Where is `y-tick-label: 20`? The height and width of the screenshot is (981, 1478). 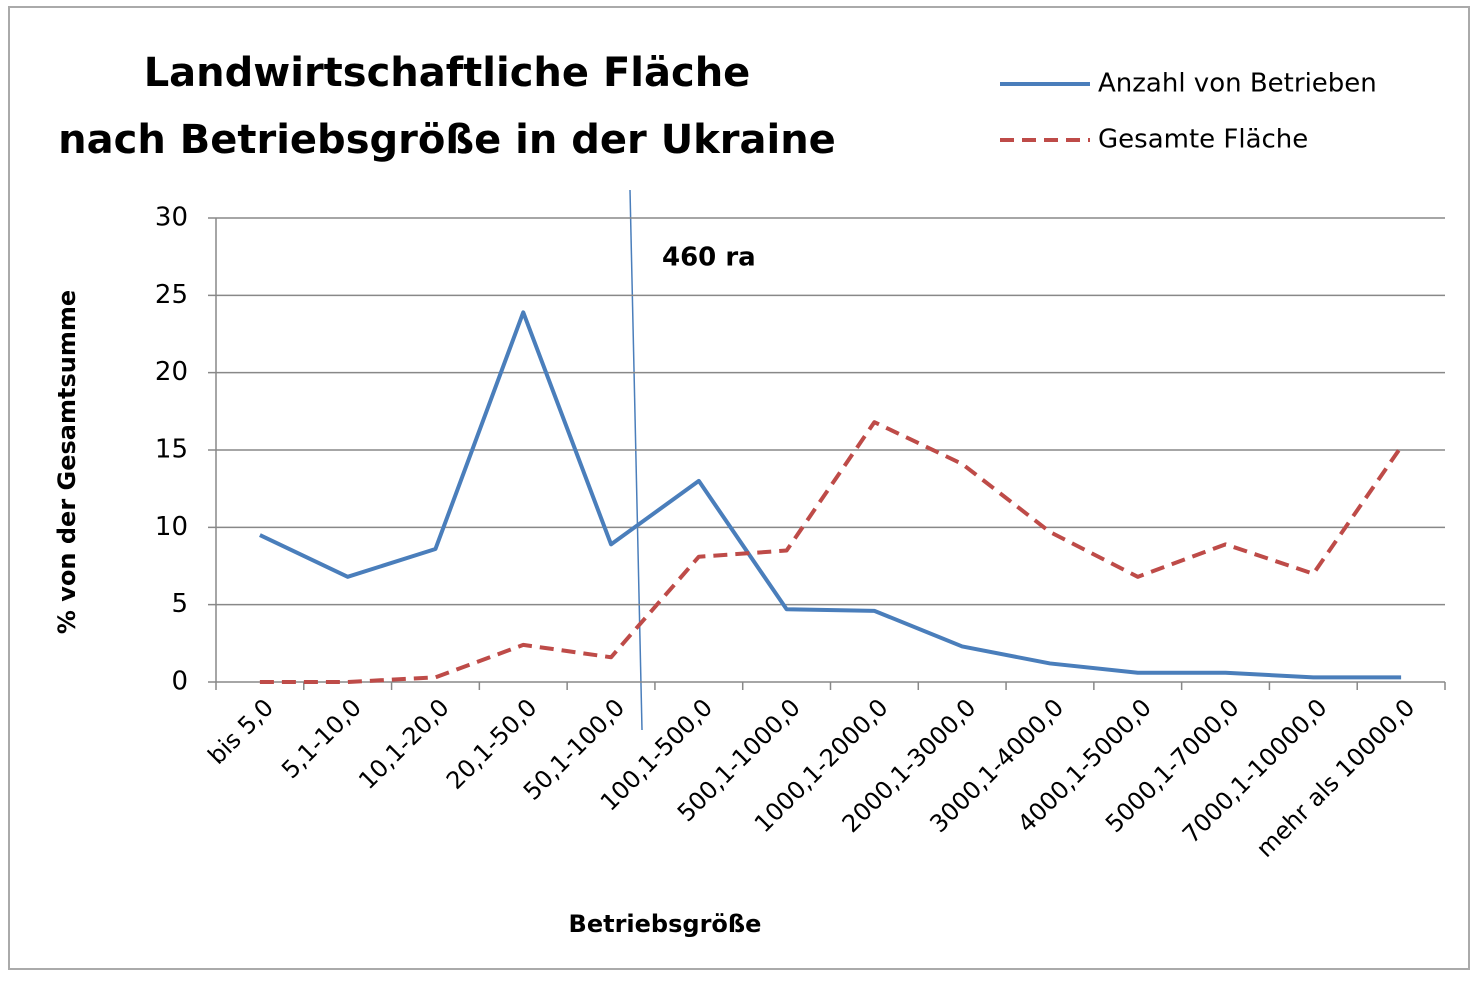 y-tick-label: 20 is located at coordinates (171, 372).